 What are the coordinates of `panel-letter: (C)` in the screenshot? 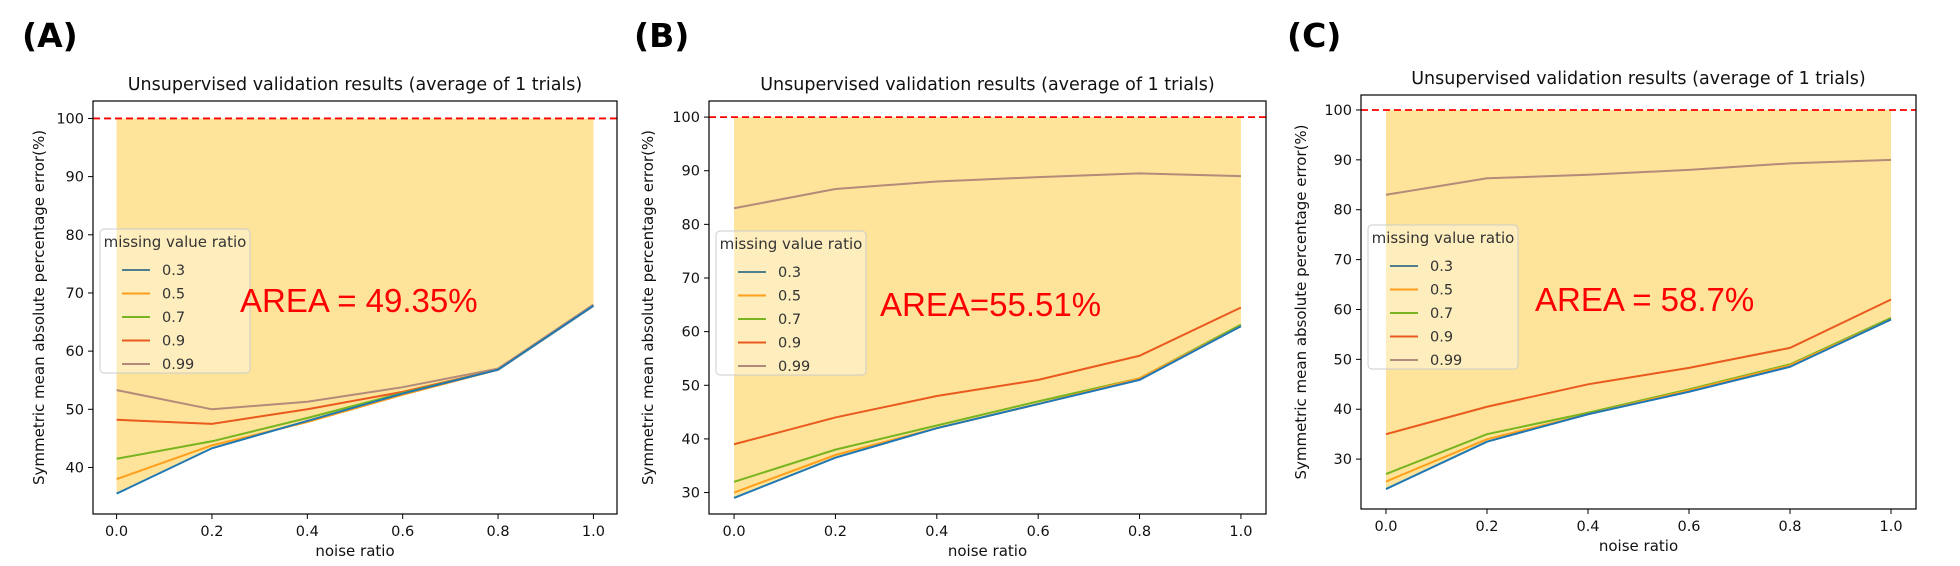 It's located at (1314, 35).